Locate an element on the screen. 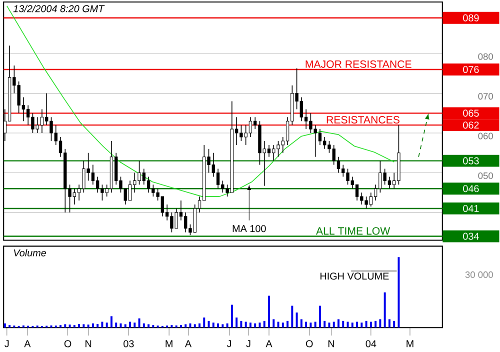  annotation: HIGH VOLUME is located at coordinates (354, 276).